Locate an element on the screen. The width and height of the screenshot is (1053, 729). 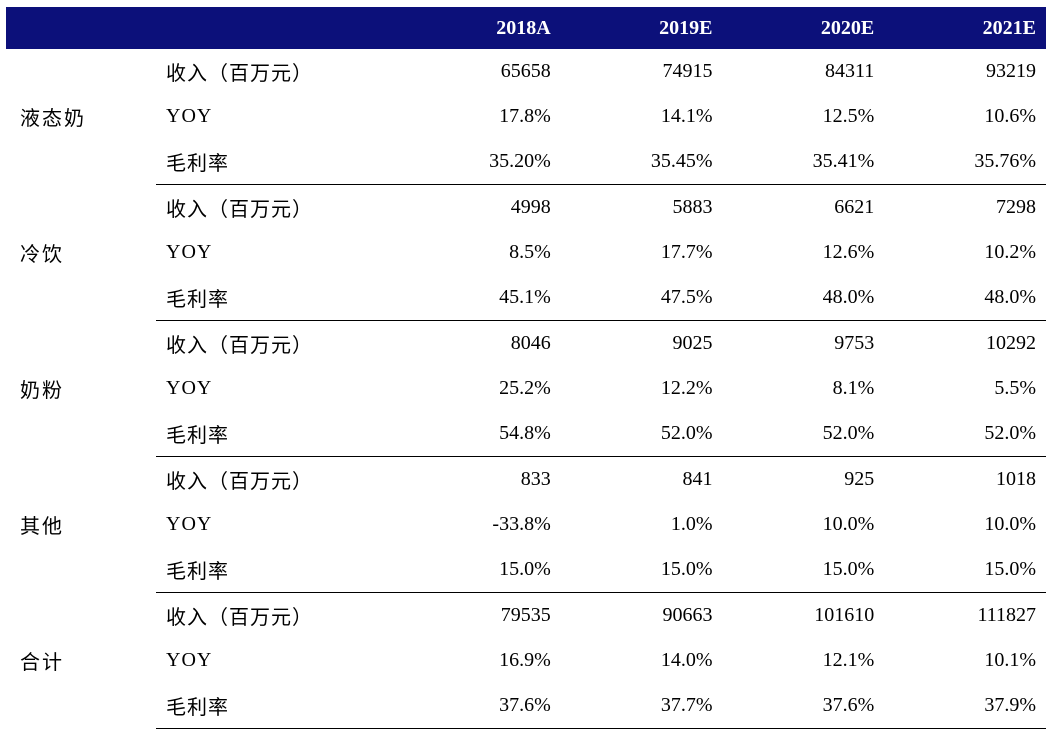
value-cell: -33.8% is located at coordinates (521, 524).